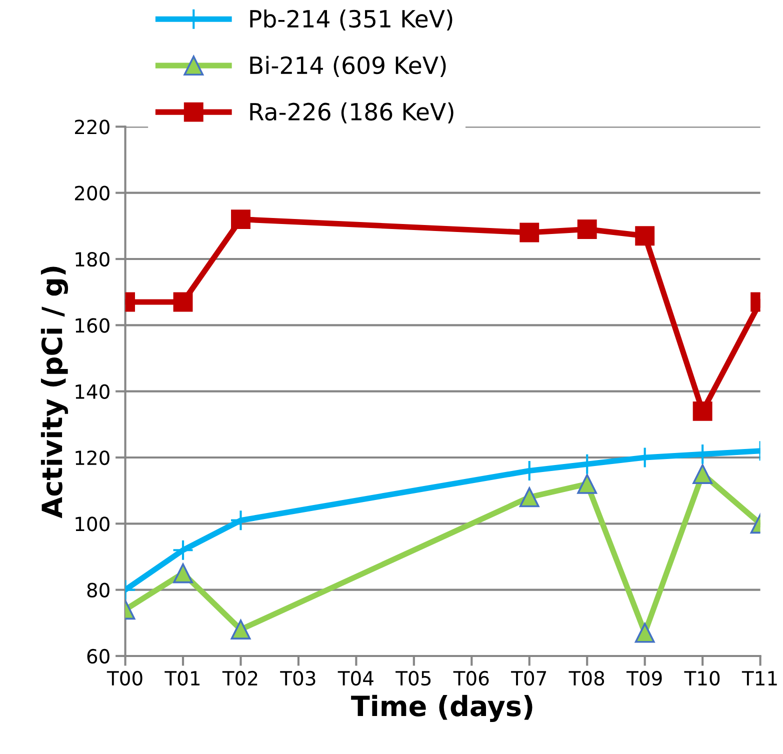  What do you see at coordinates (93, 325) in the screenshot?
I see `y-tick-label: 160` at bounding box center [93, 325].